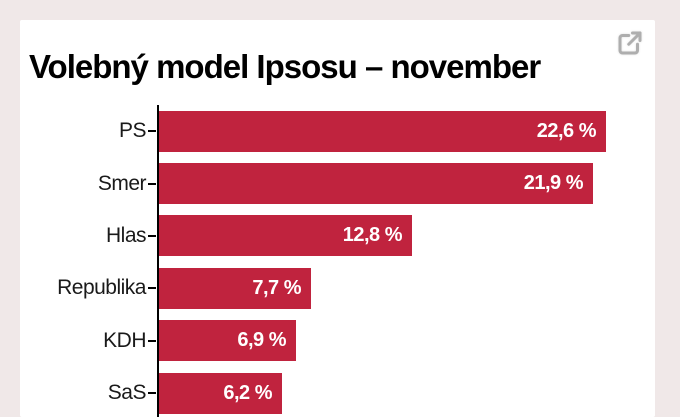 This screenshot has width=680, height=417. Describe the element at coordinates (337, 341) in the screenshot. I see `chart-row: KDH 6,9 %` at that location.